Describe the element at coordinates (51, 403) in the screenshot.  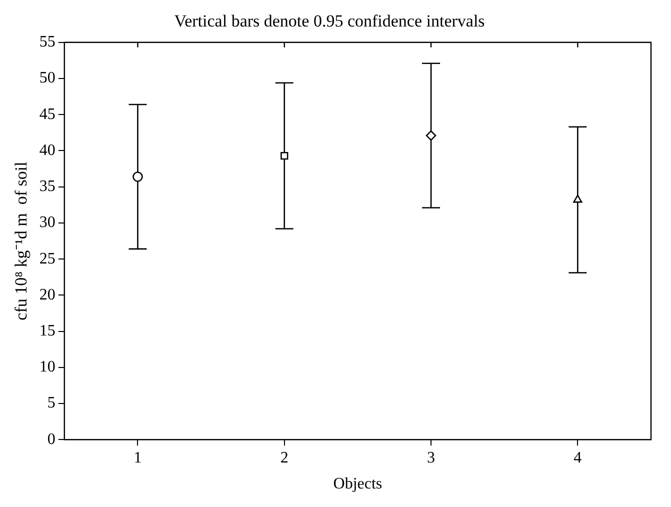
I see `y-tick-label: 5` at that location.